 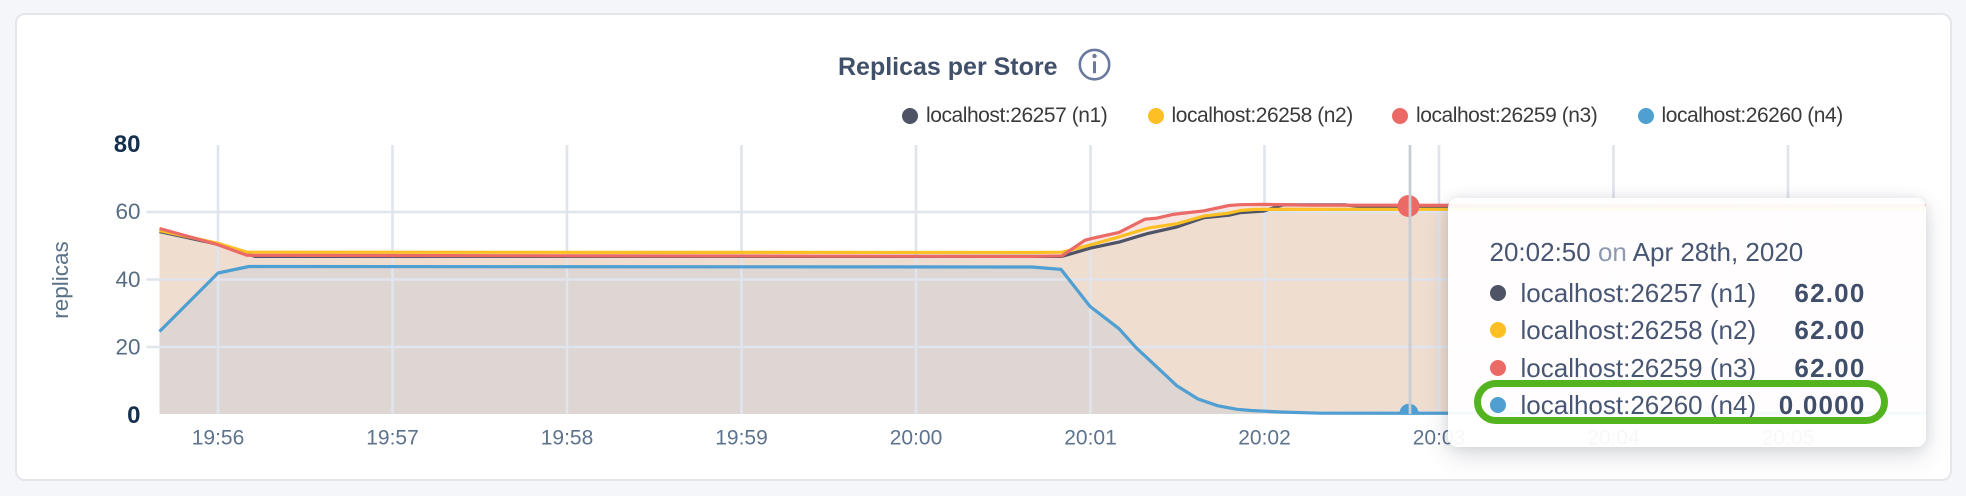 What do you see at coordinates (916, 438) in the screenshot?
I see `svg-text: 20:00` at bounding box center [916, 438].